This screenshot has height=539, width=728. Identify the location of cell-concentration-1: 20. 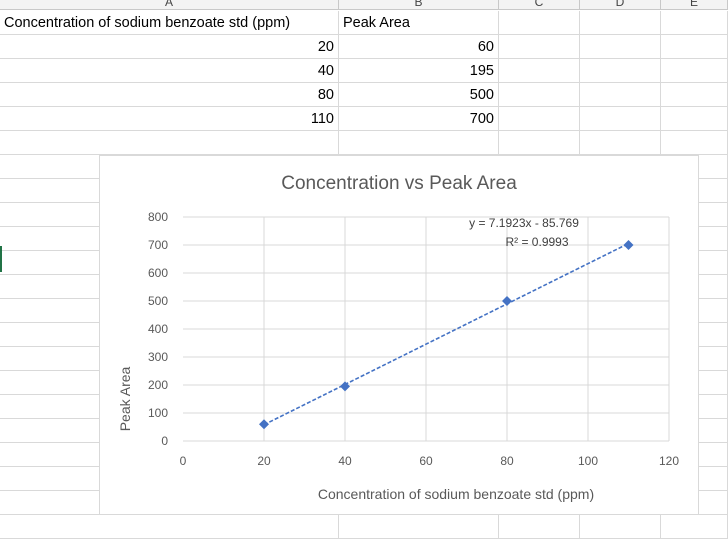
(169, 47).